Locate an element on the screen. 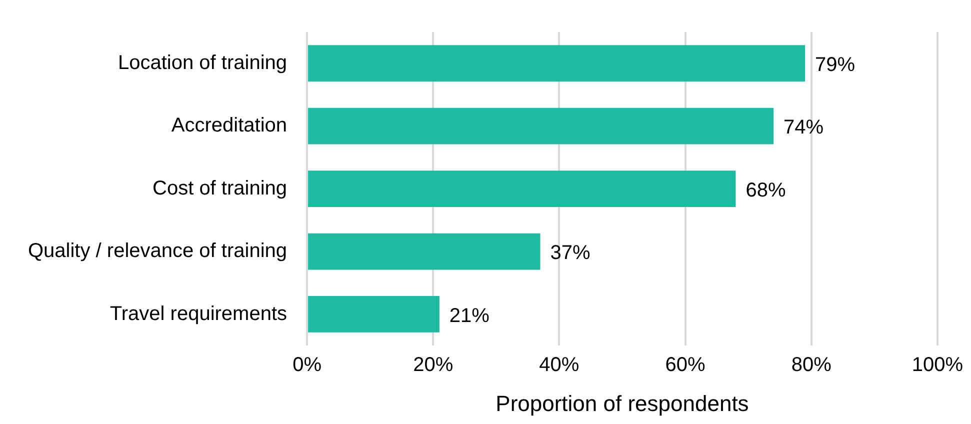 This screenshot has width=971, height=424. x-tick-label: 100% is located at coordinates (938, 365).